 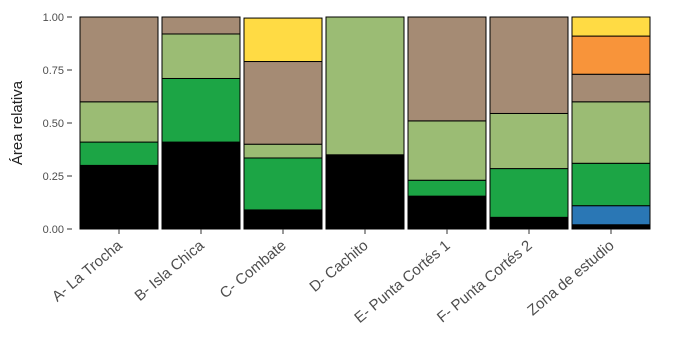 I want to click on y-axis: 0.00 0.25 0.50 0.75 1.00, so click(x=57, y=124).